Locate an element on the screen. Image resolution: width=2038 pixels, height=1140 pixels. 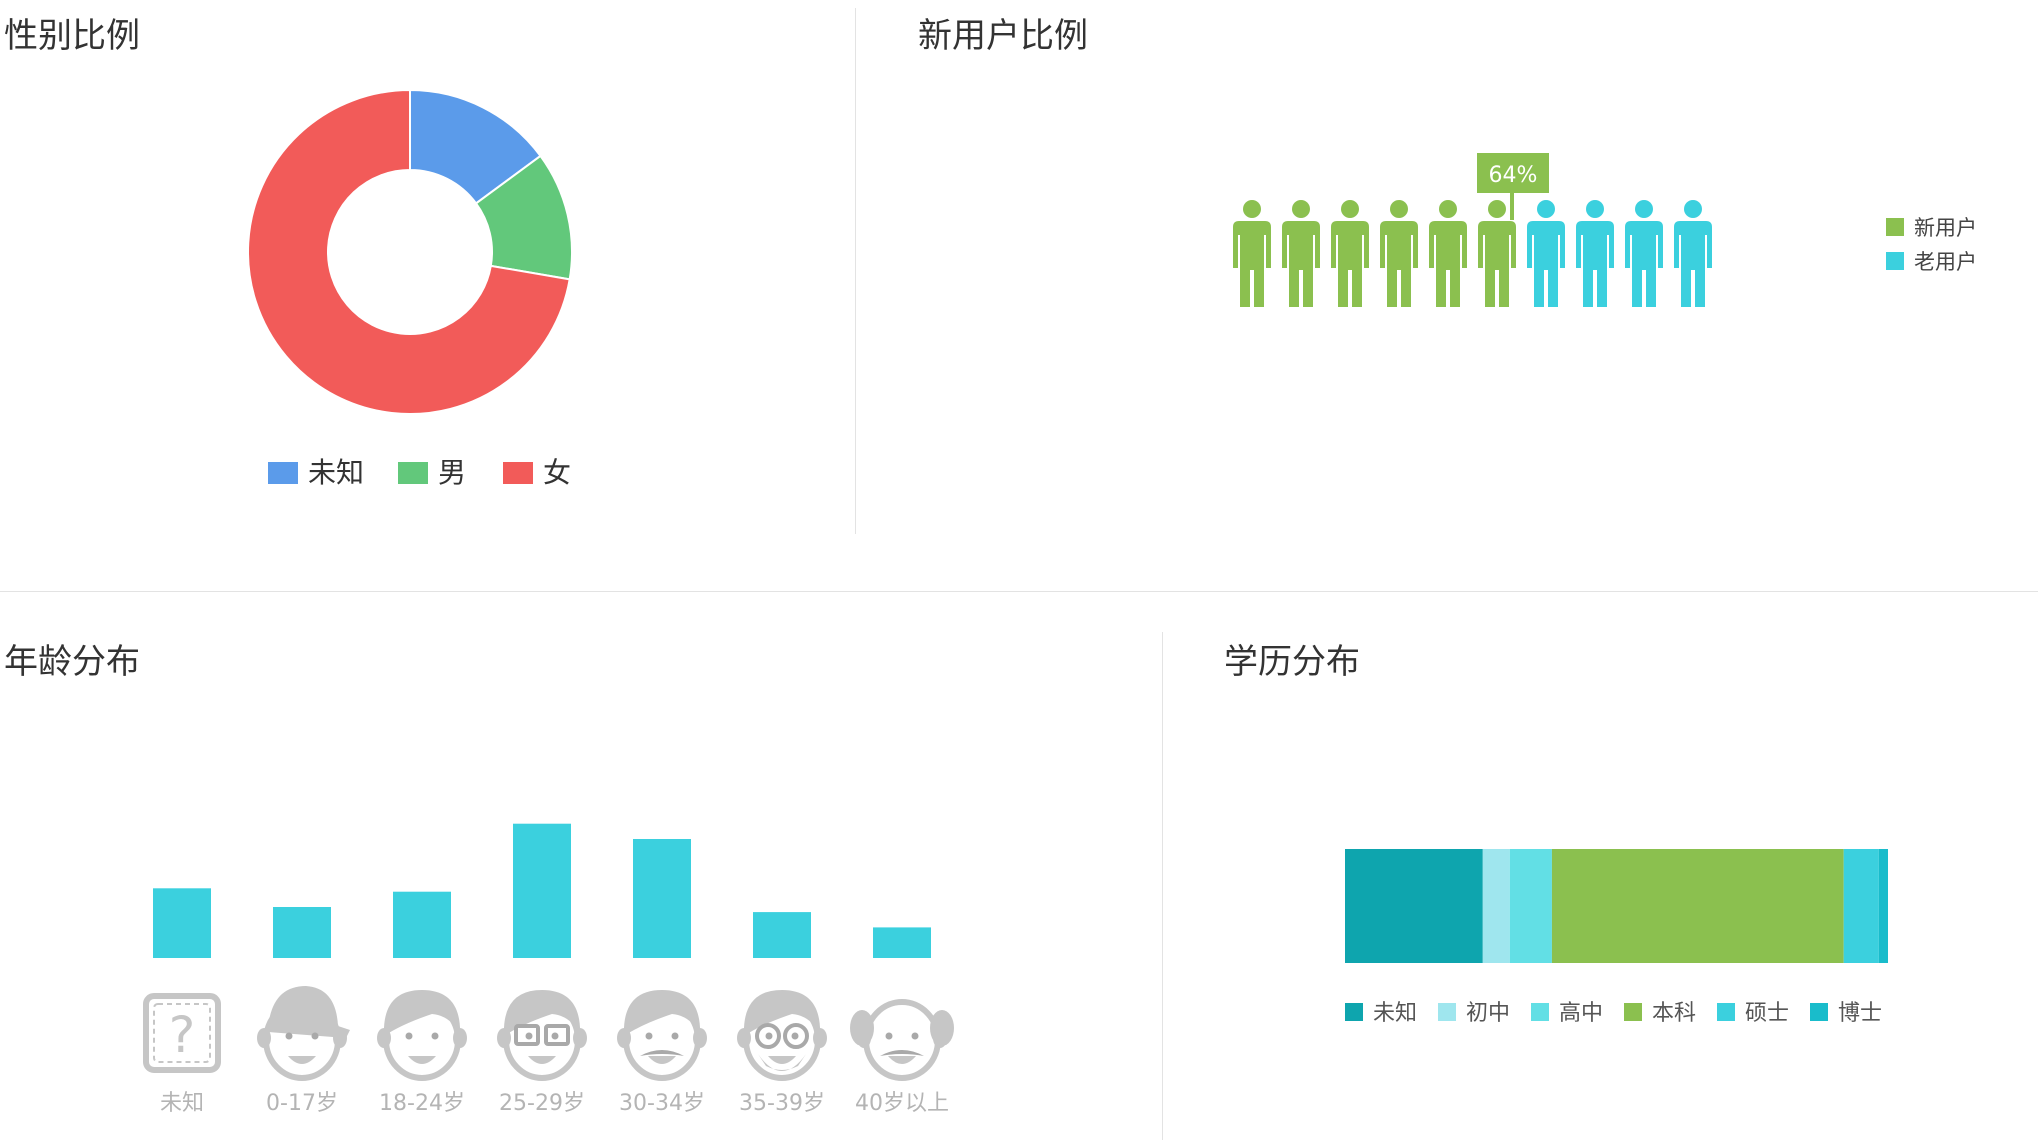
age-category-label-6: 40岁以上 is located at coordinates (902, 1103).